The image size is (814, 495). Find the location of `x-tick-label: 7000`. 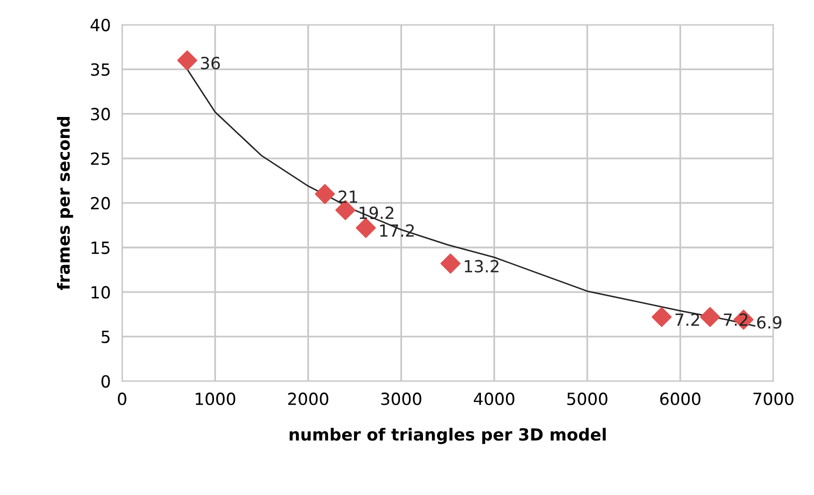

x-tick-label: 7000 is located at coordinates (773, 399).